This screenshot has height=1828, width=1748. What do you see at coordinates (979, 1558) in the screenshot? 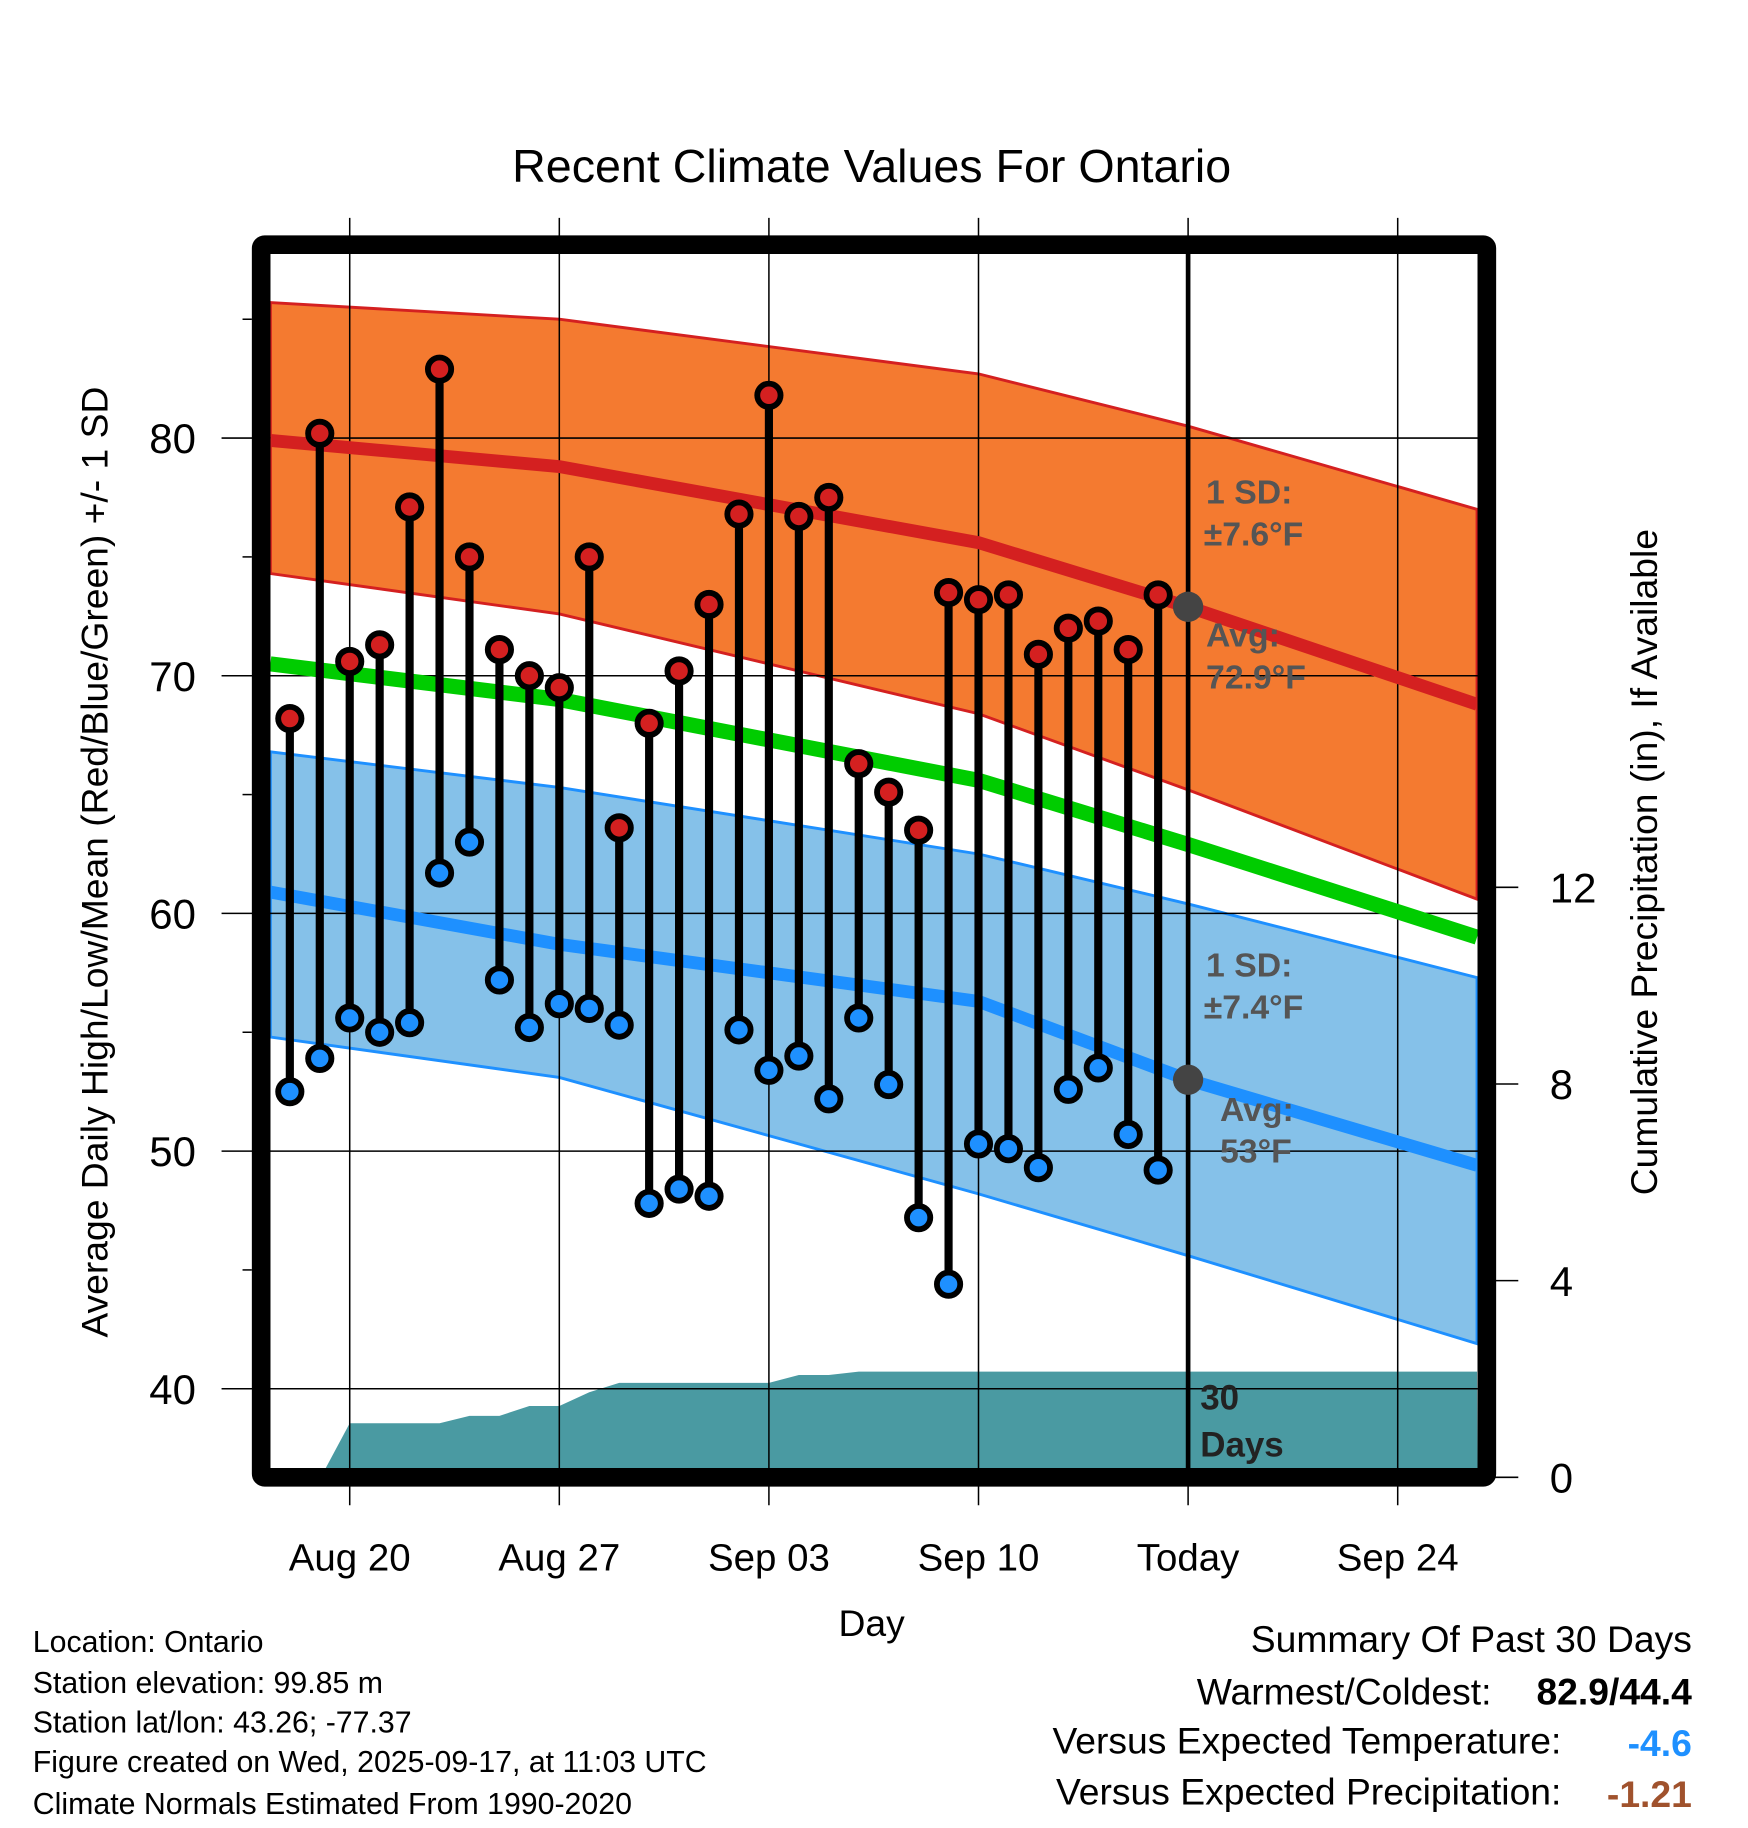
I see `x-tick-label: Sep 10` at bounding box center [979, 1558].